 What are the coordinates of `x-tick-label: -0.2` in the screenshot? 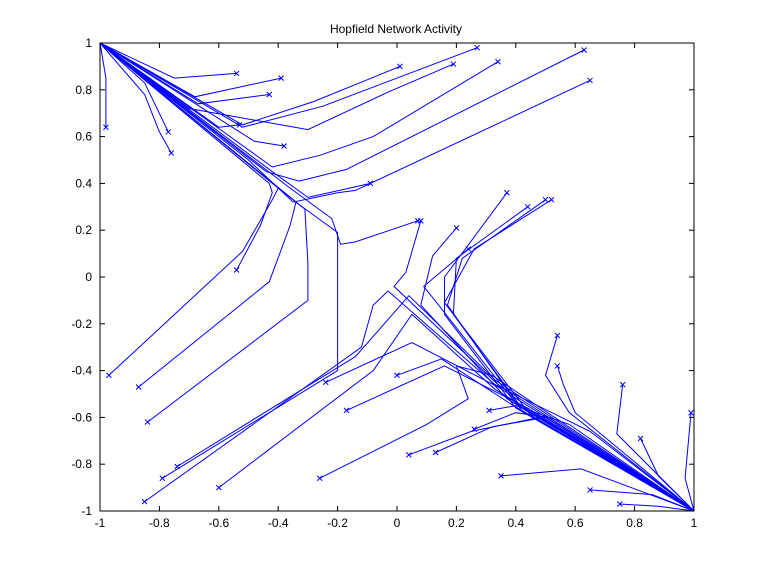 It's located at (337, 523).